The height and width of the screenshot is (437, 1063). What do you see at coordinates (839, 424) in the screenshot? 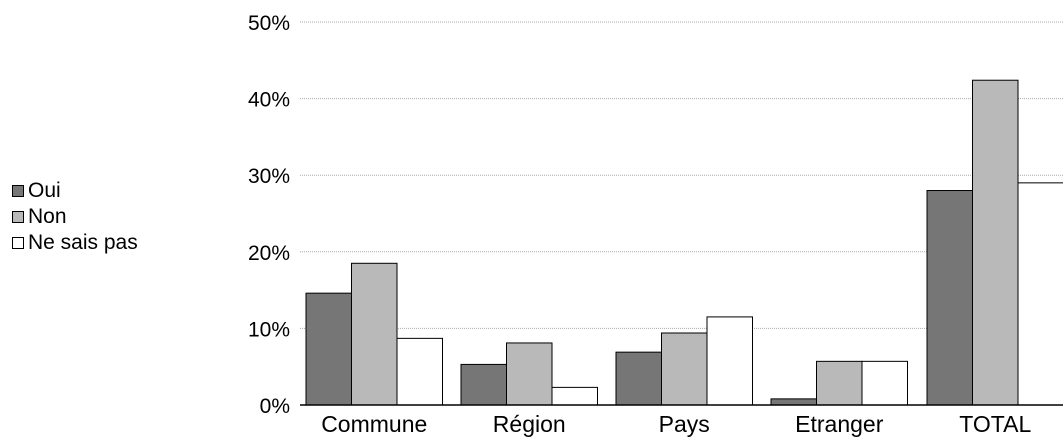
I see `x-tick-label: Etranger` at bounding box center [839, 424].